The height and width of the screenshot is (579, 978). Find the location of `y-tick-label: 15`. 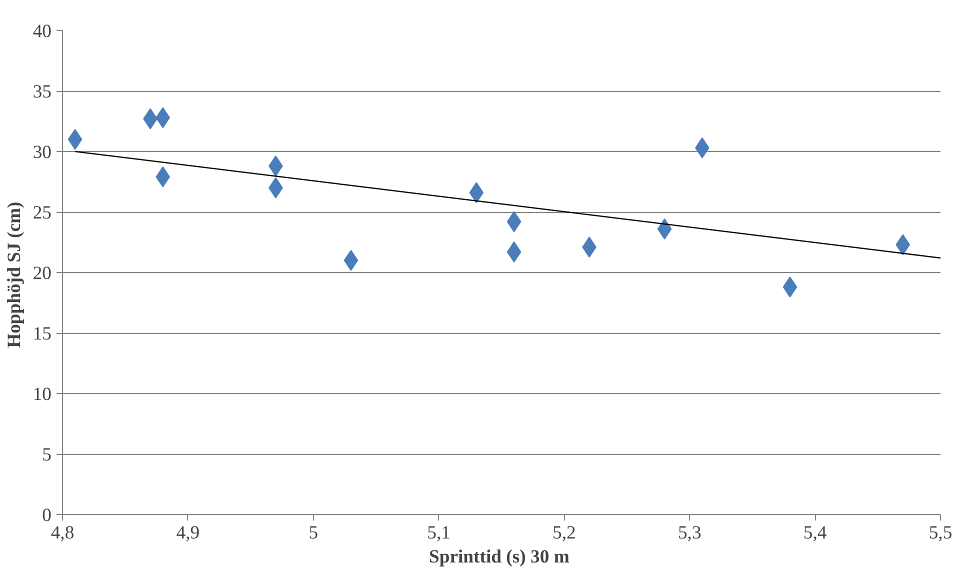

y-tick-label: 15 is located at coordinates (42, 334).